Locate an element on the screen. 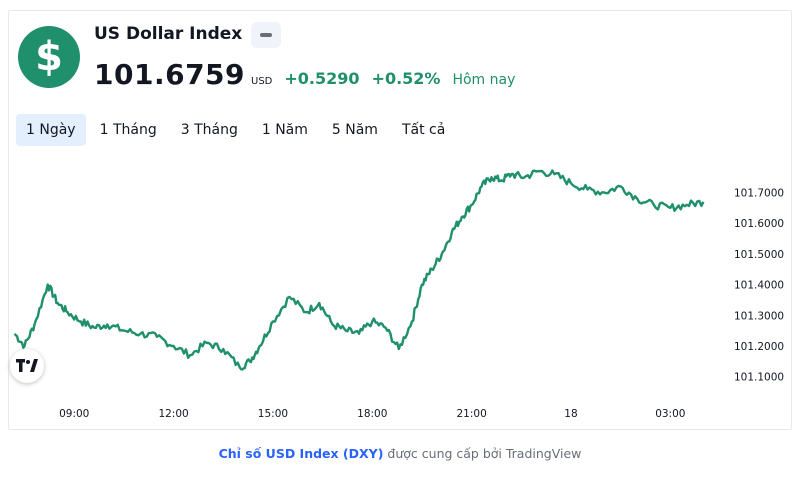  x-tick-label: 21:00 is located at coordinates (471, 414).